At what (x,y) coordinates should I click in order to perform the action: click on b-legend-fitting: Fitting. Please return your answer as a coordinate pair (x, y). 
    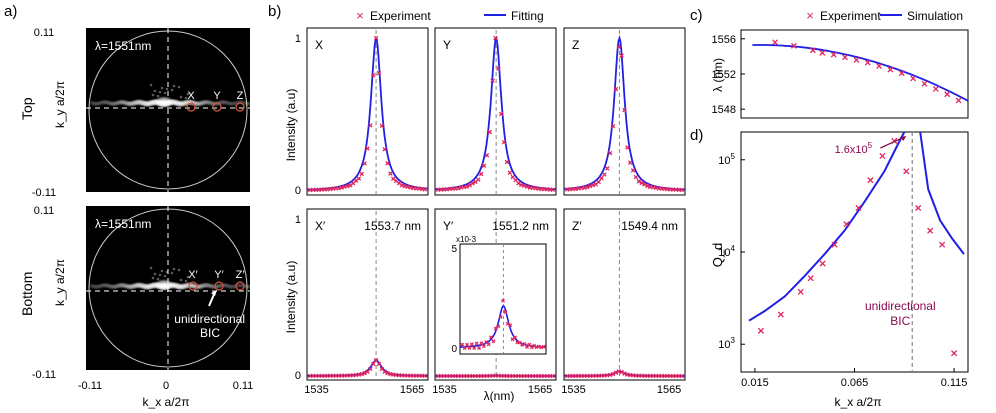
    Looking at the image, I should click on (527, 16).